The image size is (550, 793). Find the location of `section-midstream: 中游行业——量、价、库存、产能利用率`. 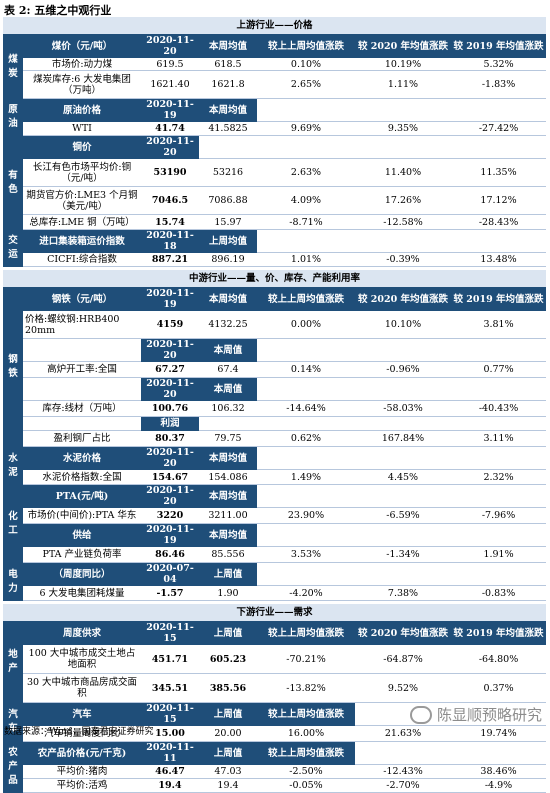

section-midstream: 中游行业——量、价、库存、产能利用率 is located at coordinates (275, 279).